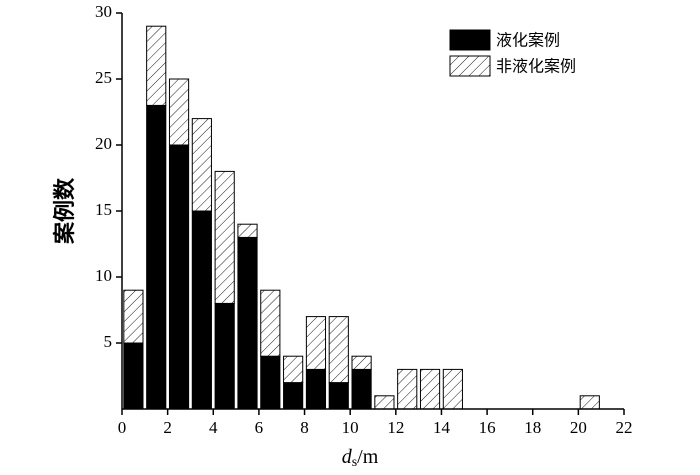 The height and width of the screenshot is (475, 700). Describe the element at coordinates (65, 211) in the screenshot. I see `y-axis-label: 案例数` at that location.